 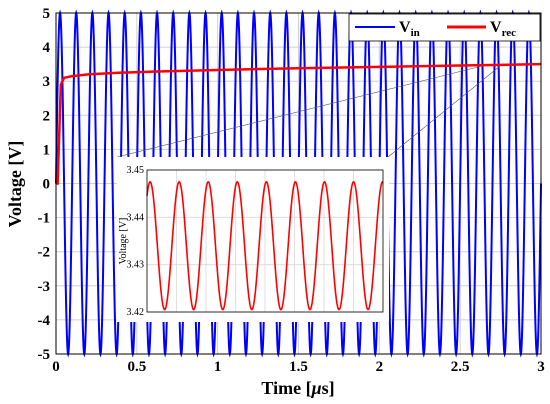 I want to click on inset-y-tick-label: 3.43, so click(x=136, y=265).